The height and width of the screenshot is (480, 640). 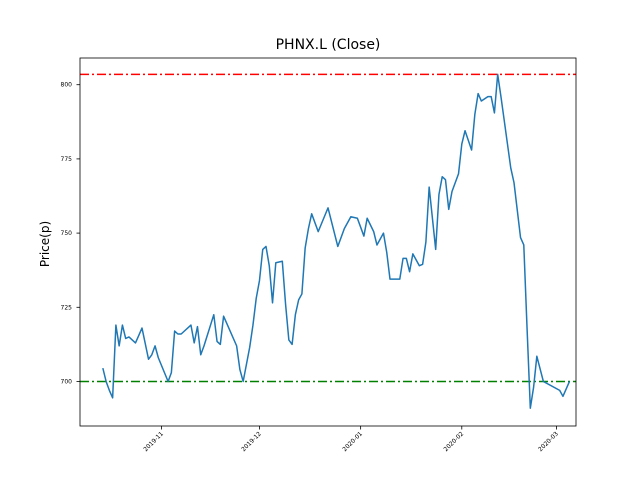 What do you see at coordinates (328, 45) in the screenshot?
I see `chart-title: PHNX.L (Close)` at bounding box center [328, 45].